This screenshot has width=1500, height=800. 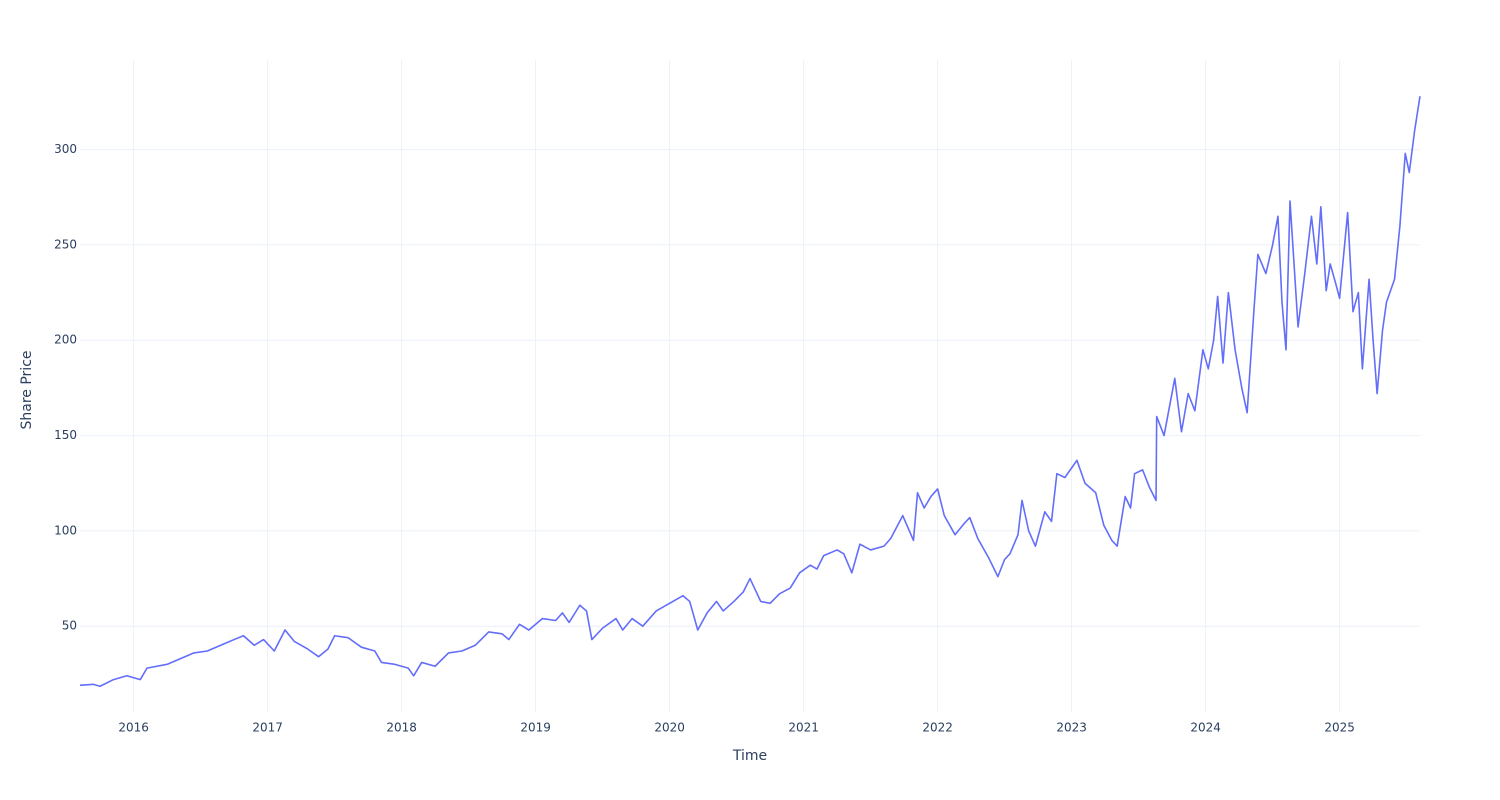 I want to click on x-tick-label: 2020, so click(x=669, y=728).